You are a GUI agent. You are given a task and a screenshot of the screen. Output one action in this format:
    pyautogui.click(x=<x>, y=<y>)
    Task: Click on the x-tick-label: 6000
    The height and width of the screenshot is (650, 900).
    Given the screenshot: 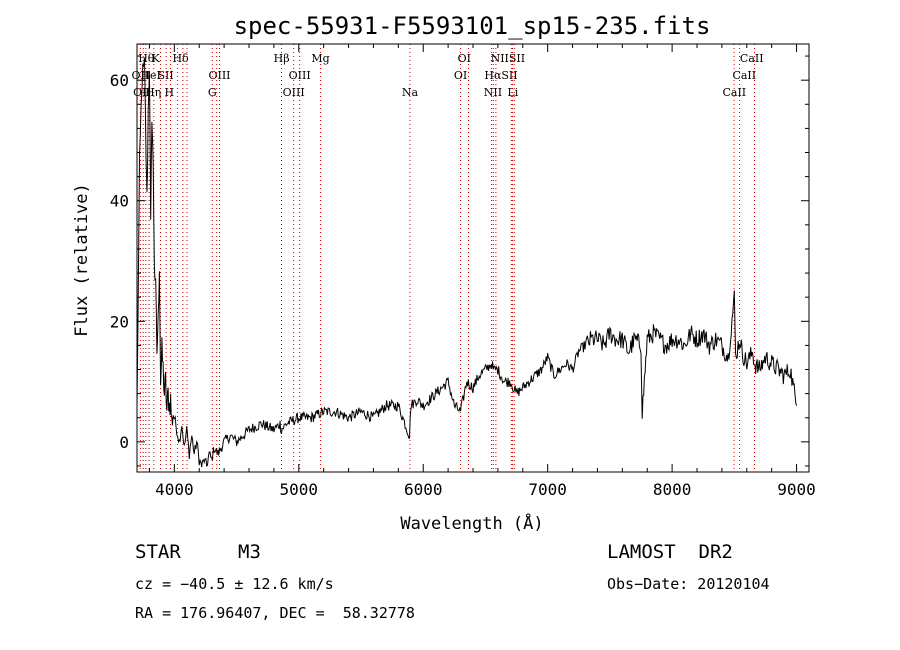 What is the action you would take?
    pyautogui.click(x=423, y=489)
    